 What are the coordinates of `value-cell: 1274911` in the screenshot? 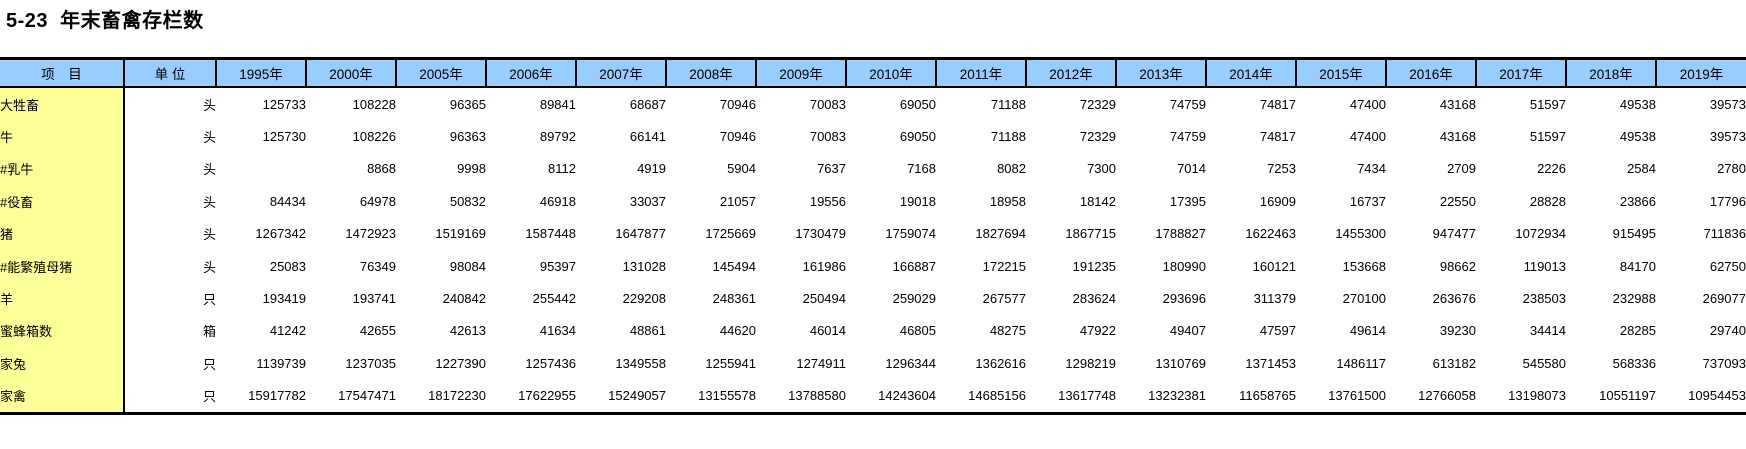 It's located at (821, 363).